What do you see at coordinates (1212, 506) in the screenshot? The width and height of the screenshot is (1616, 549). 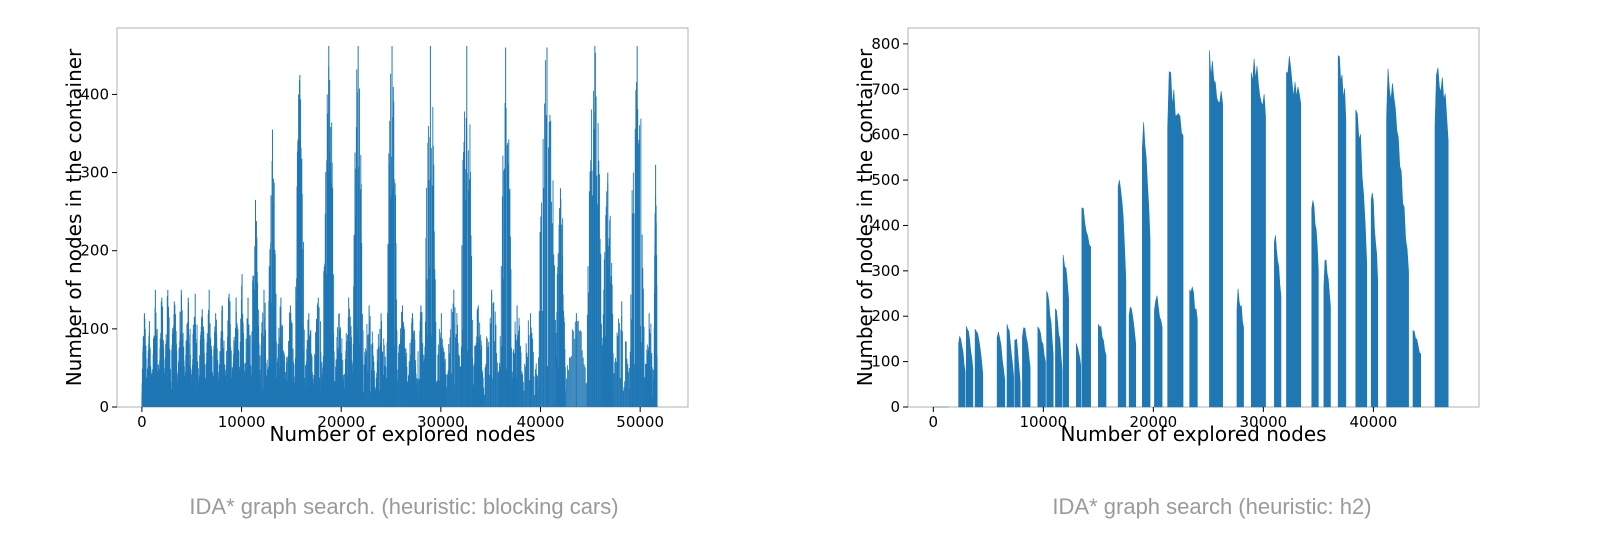 I see `chart-right-caption: IDA* graph search (heuristic: h2)` at bounding box center [1212, 506].